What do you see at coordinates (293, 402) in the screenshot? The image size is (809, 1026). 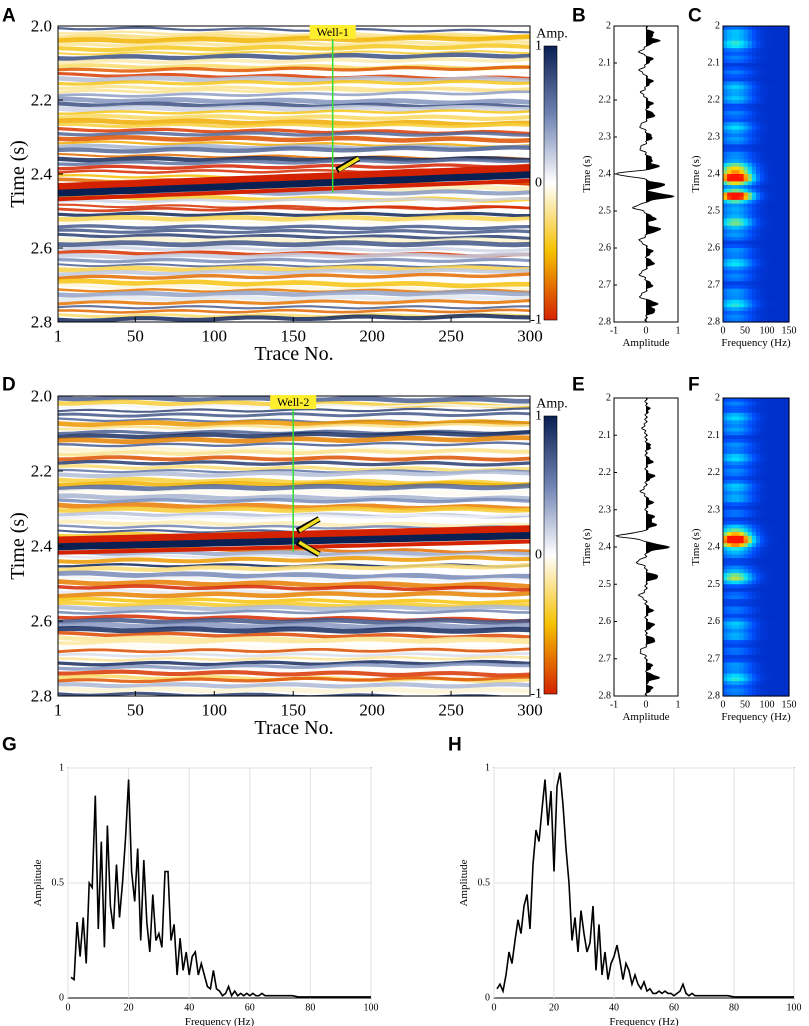 I see `well-label-d: Well-2` at bounding box center [293, 402].